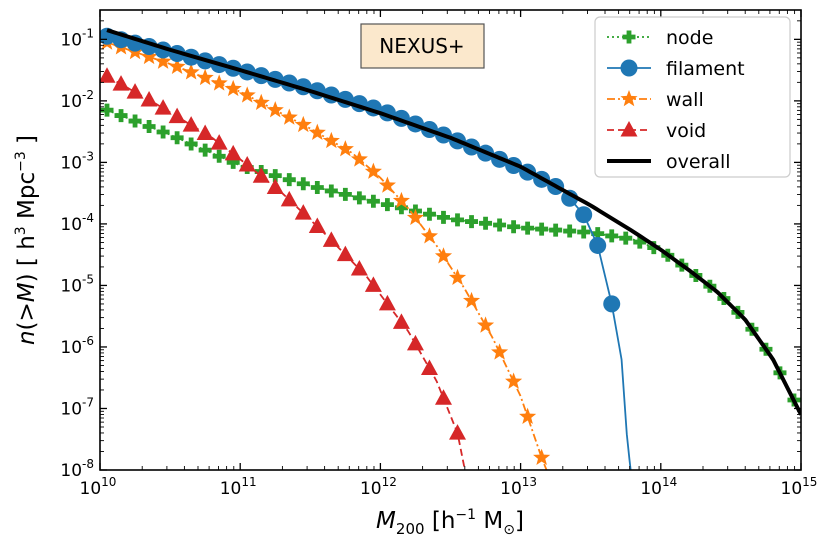  What do you see at coordinates (686, 131) in the screenshot?
I see `legend-label: void` at bounding box center [686, 131].